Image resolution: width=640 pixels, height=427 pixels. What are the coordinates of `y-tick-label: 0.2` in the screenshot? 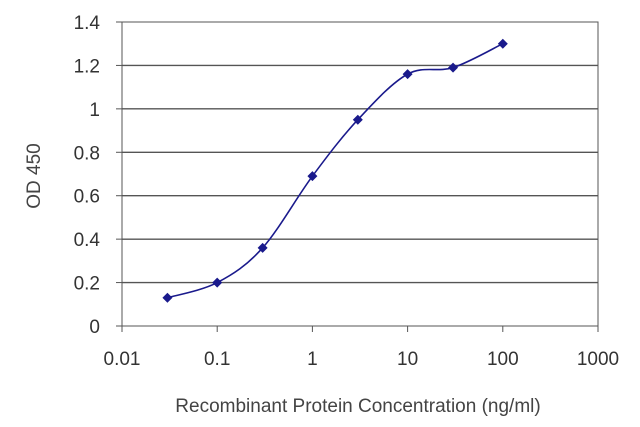 It's located at (87, 284).